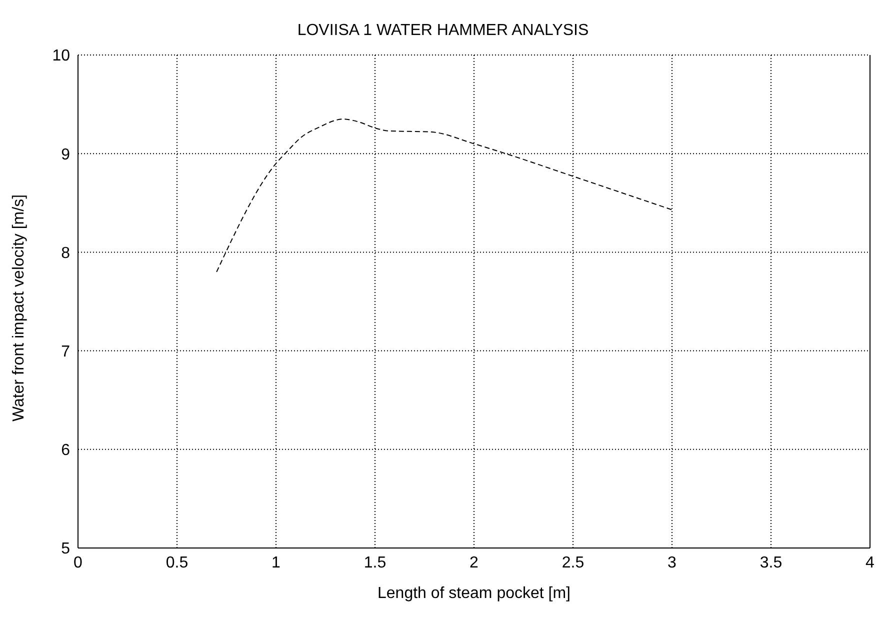  Describe the element at coordinates (375, 563) in the screenshot. I see `x-tick-label: 1.5` at that location.